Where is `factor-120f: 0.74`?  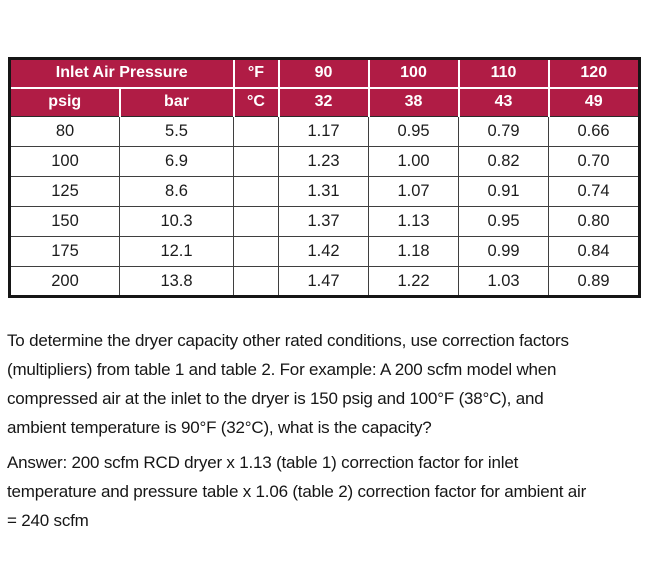 factor-120f: 0.74 is located at coordinates (594, 191).